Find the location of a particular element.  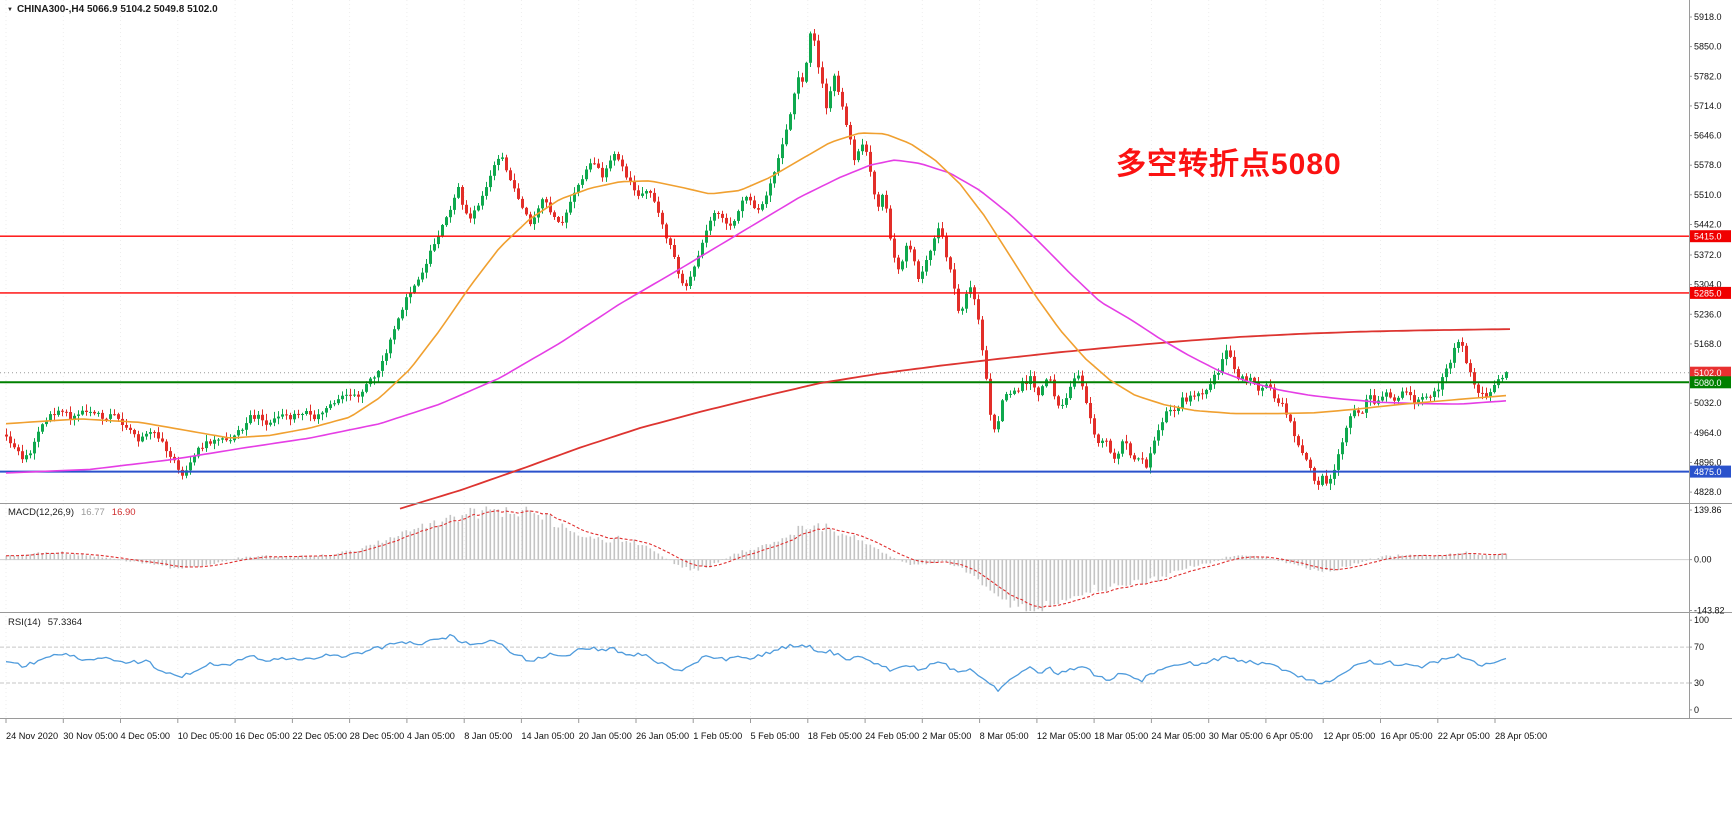

price-scale-label: 5782.0 is located at coordinates (1708, 76).